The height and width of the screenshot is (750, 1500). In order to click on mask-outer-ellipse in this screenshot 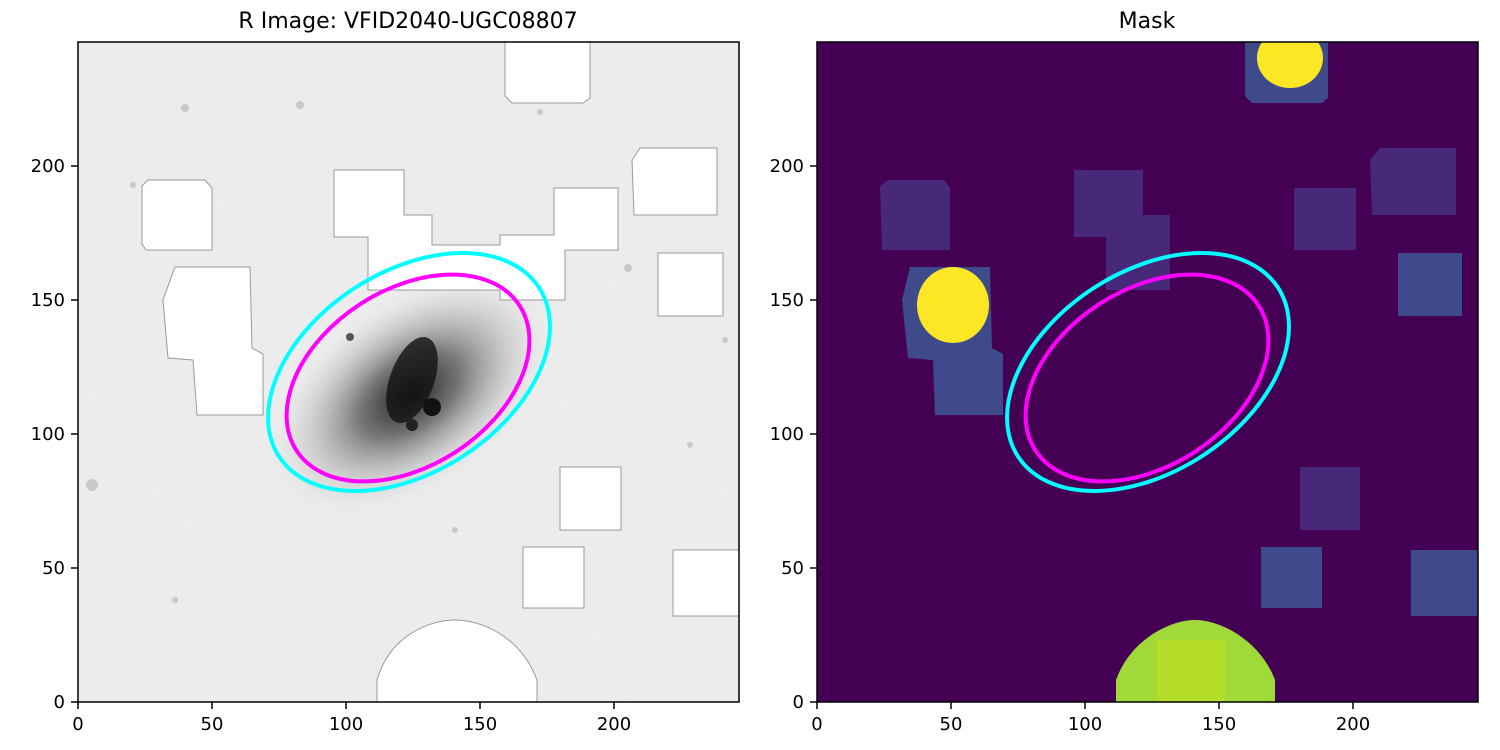, I will do `click(1148, 372)`.